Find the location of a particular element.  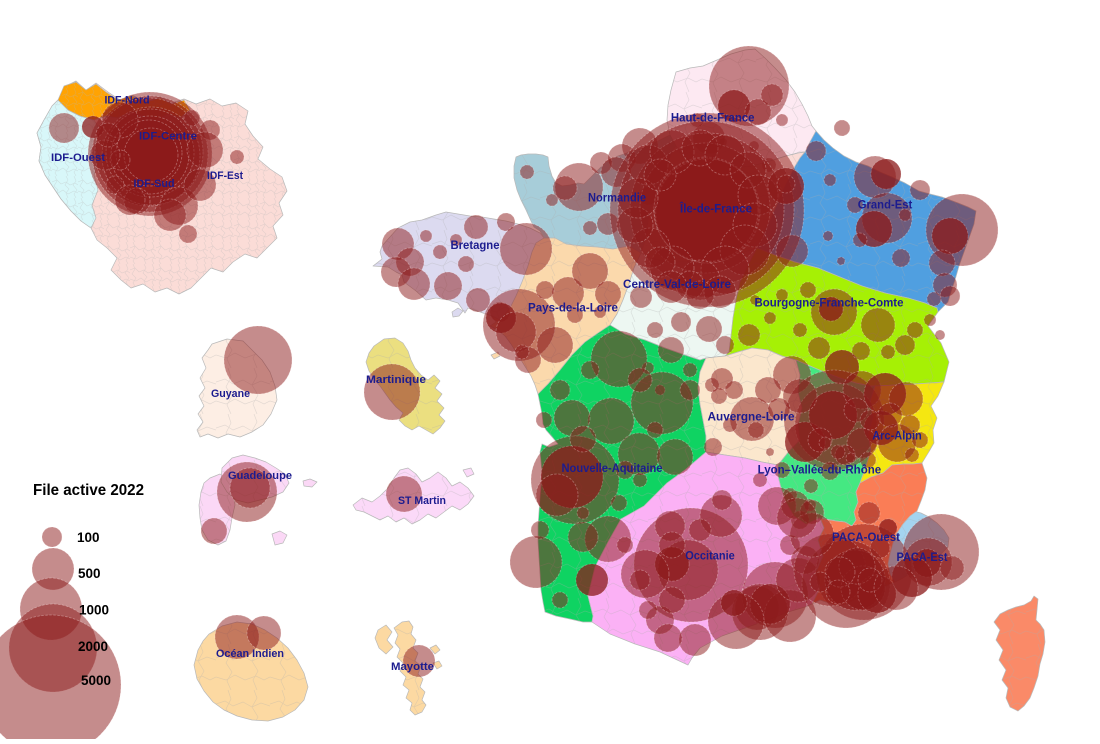

svg-text: 500 is located at coordinates (89, 573).